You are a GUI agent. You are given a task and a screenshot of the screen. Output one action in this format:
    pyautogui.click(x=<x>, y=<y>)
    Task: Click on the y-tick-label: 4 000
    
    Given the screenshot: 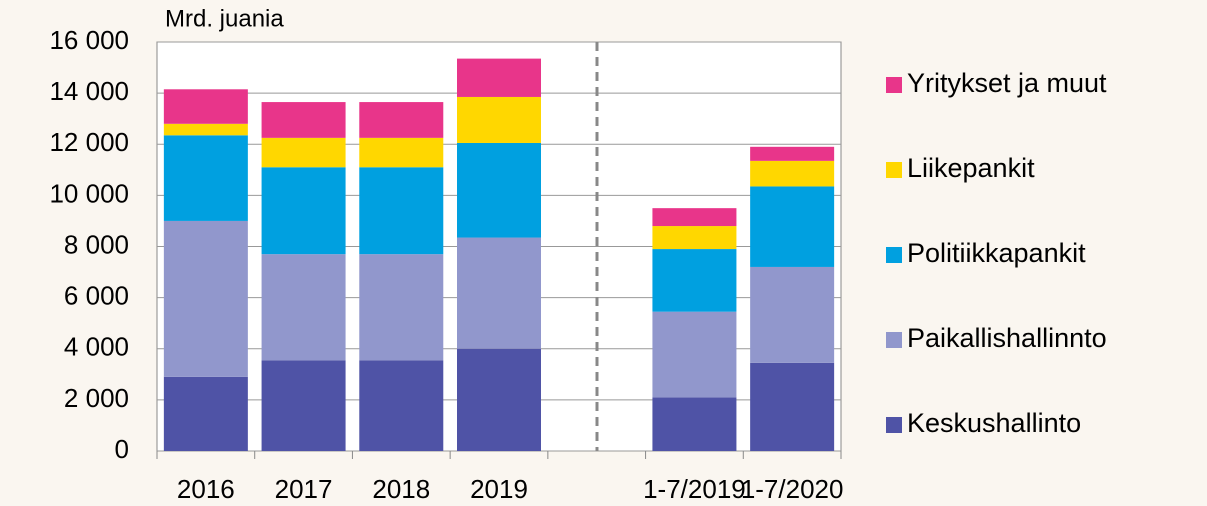 What is the action you would take?
    pyautogui.click(x=96, y=347)
    